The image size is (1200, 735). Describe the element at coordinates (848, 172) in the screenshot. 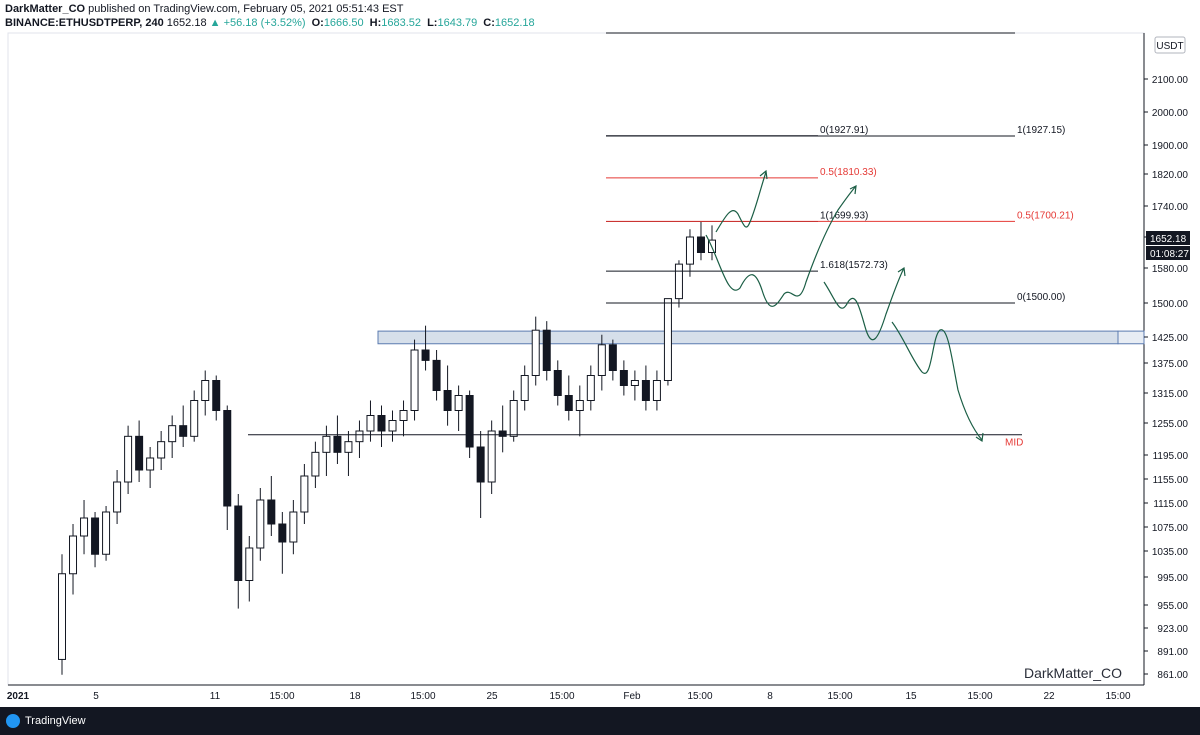

I see `fib-level-left-label: 0.5(1810.33)` at that location.